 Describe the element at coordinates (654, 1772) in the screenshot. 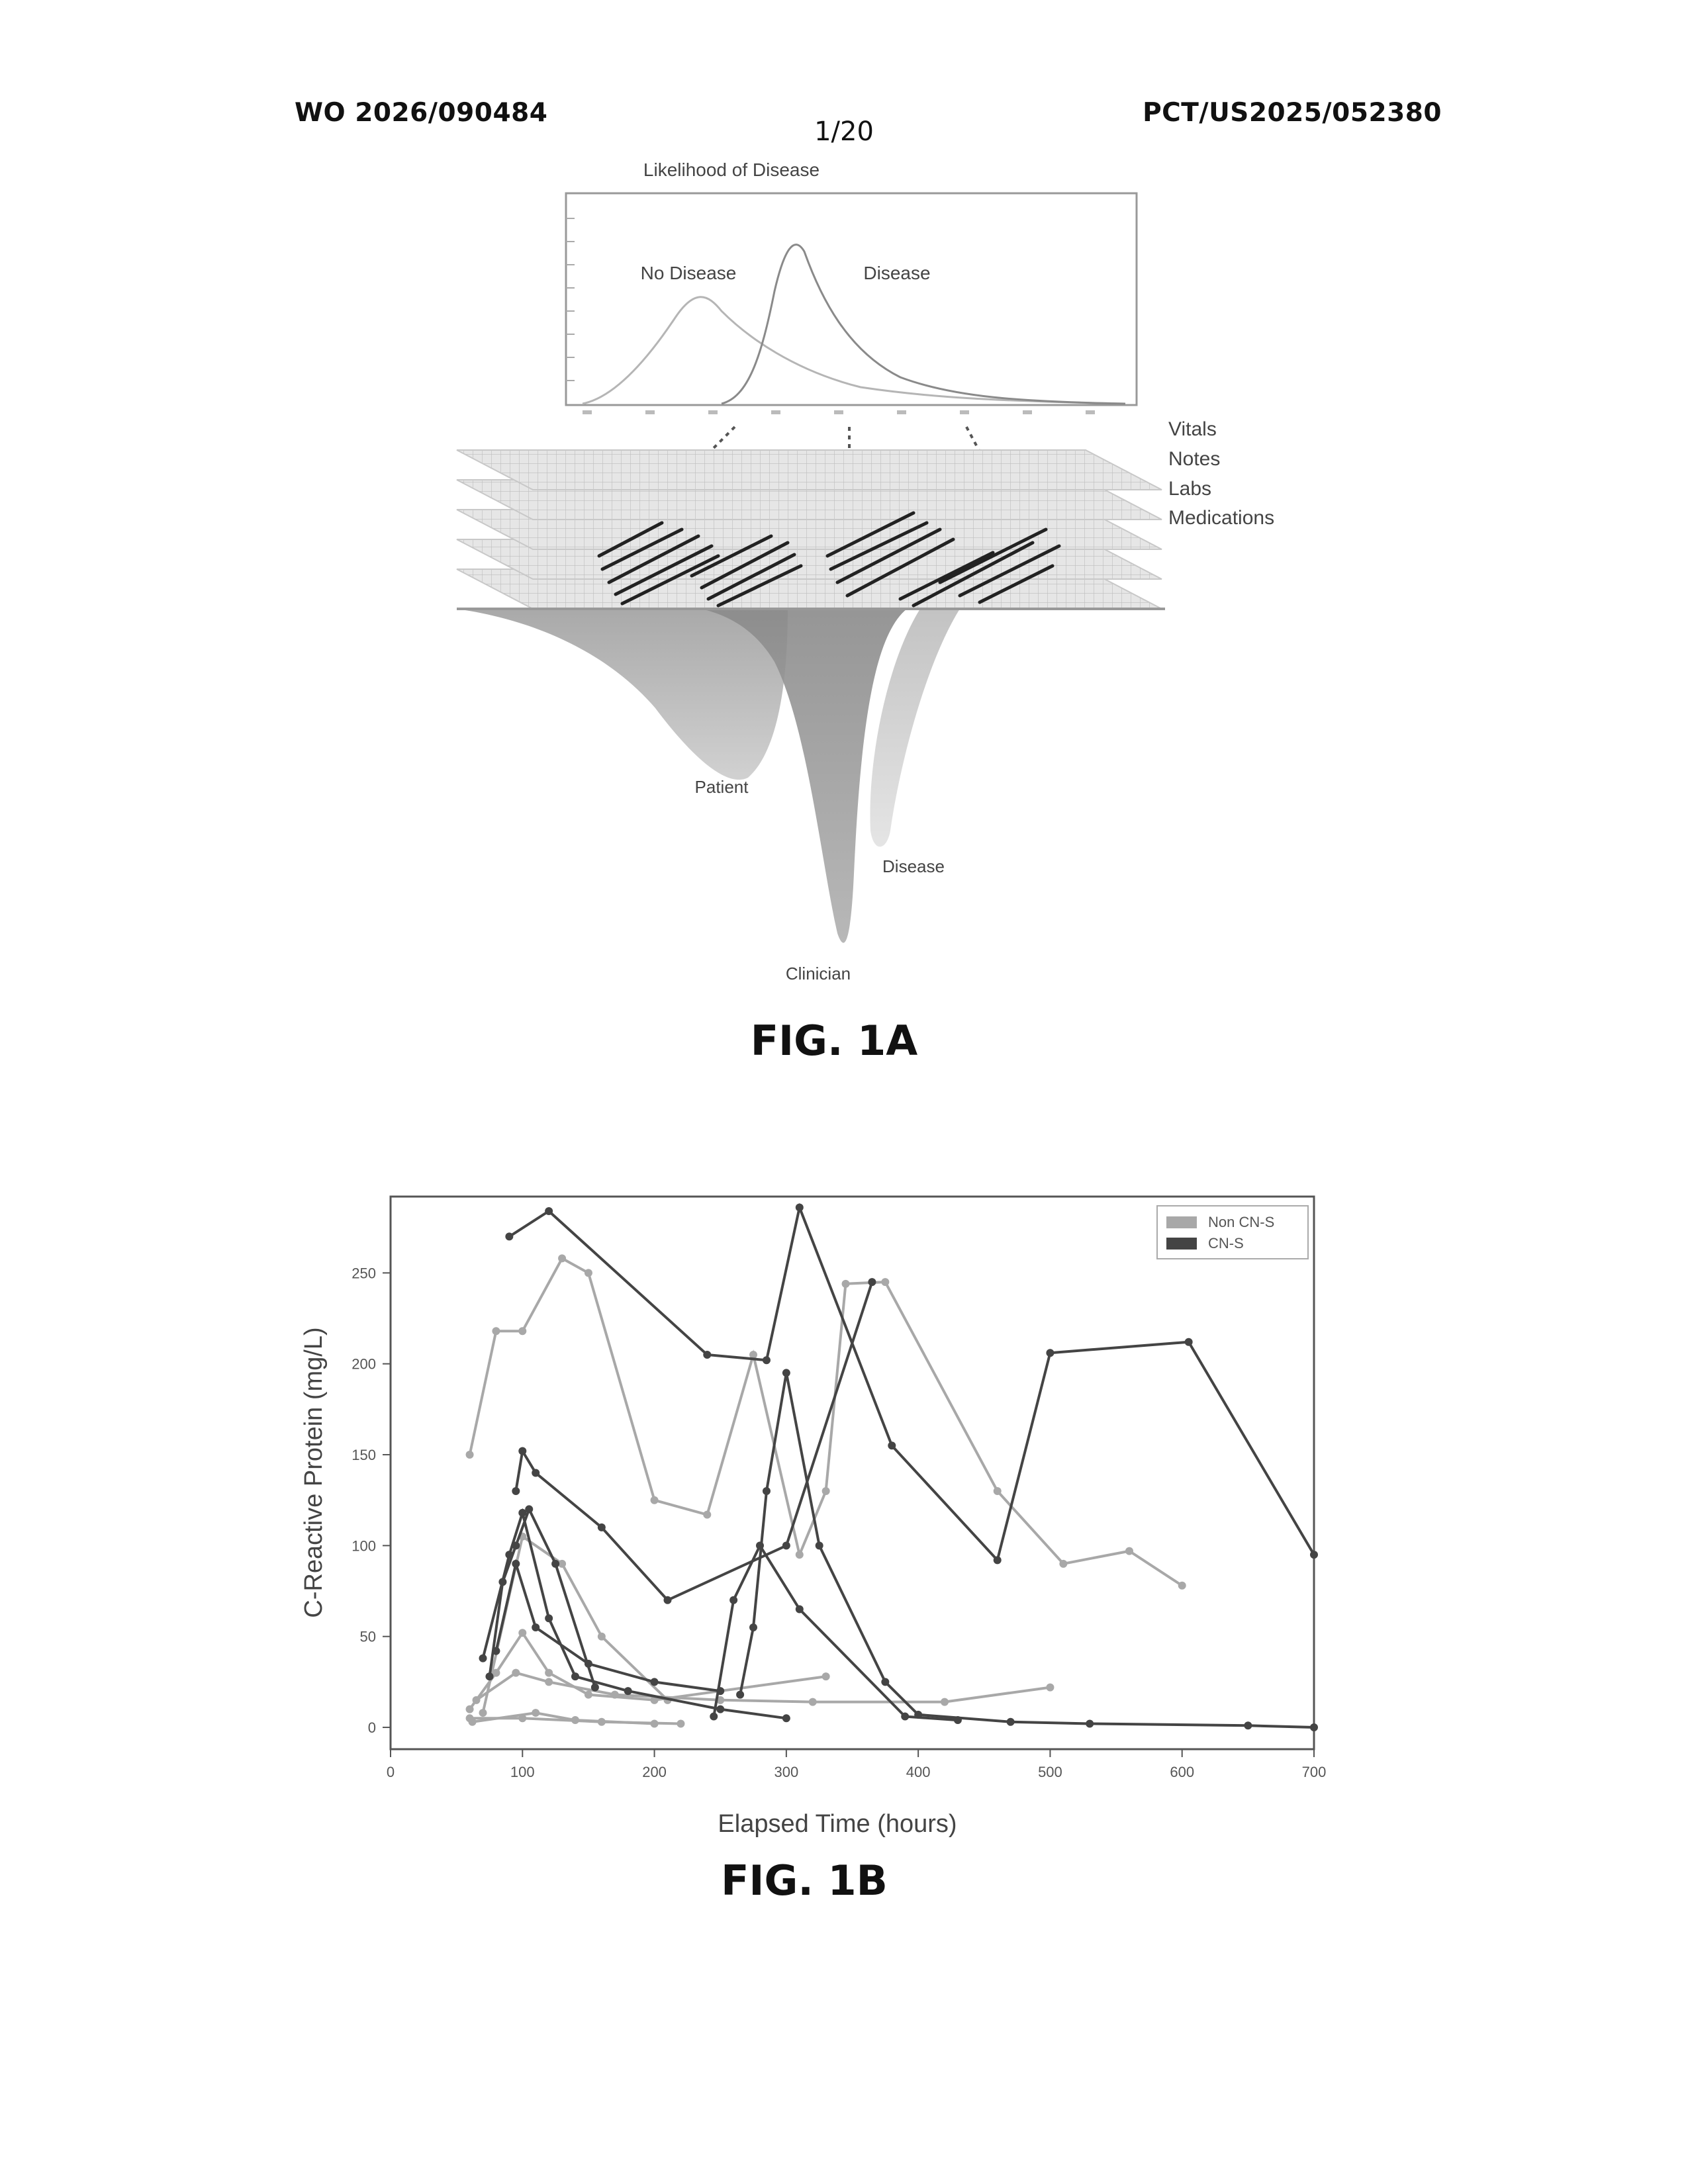

I see `x-tick-label: 200` at that location.